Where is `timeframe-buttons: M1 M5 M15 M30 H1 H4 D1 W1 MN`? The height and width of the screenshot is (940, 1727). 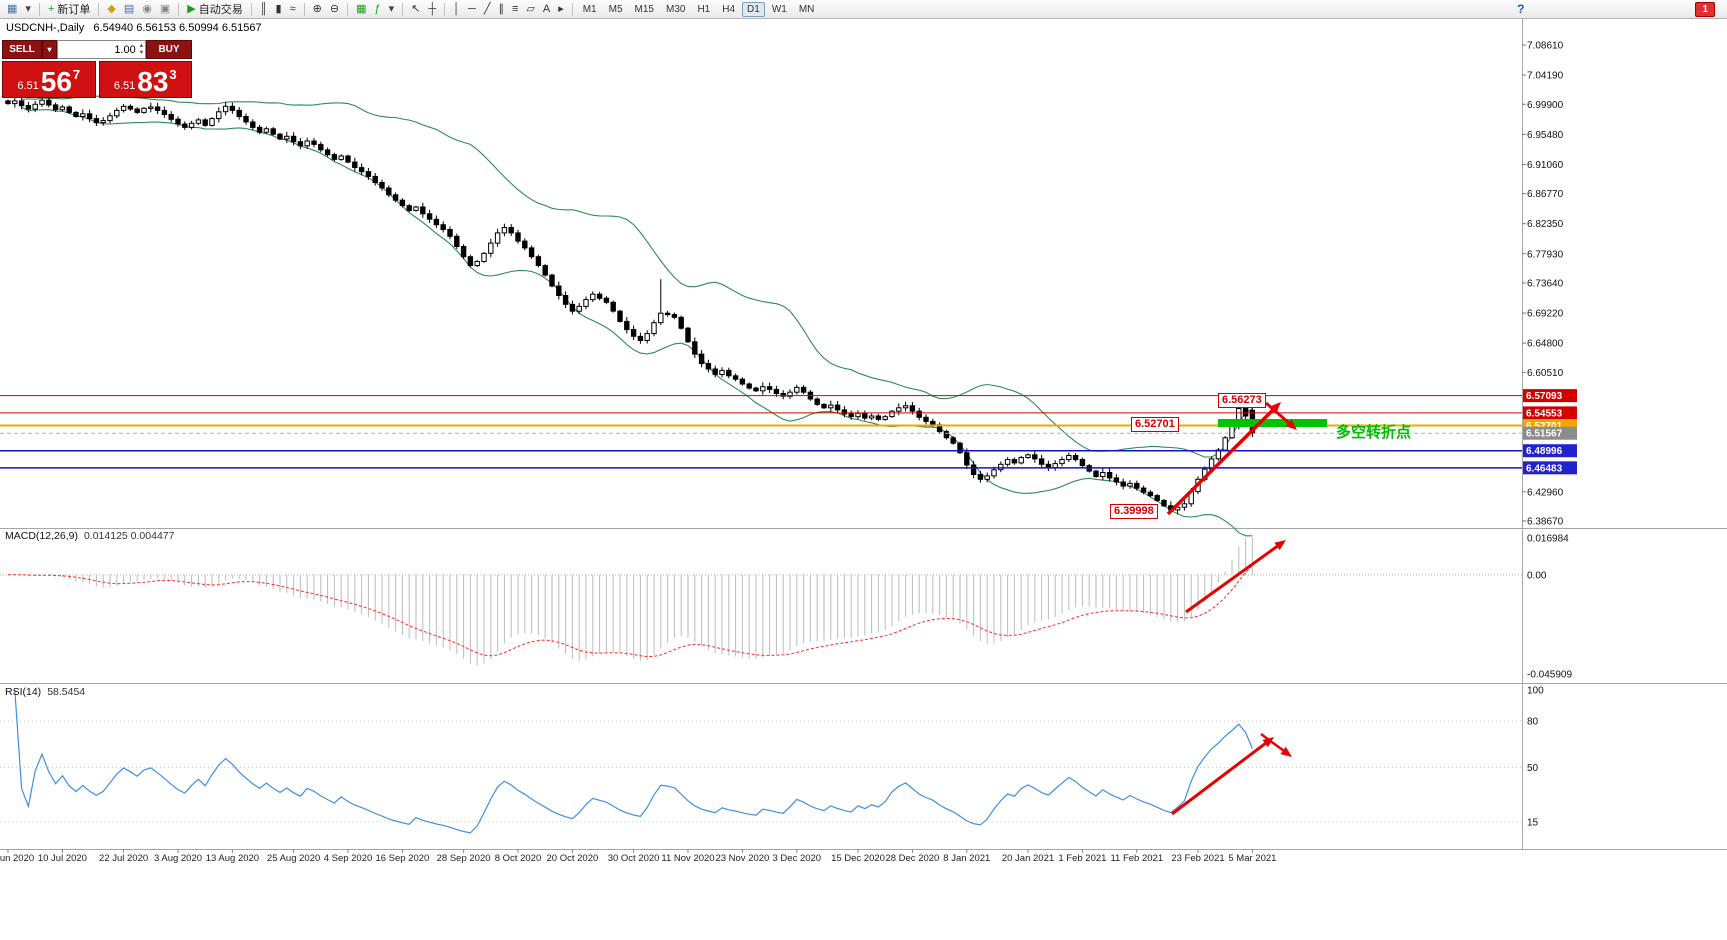
timeframe-buttons: M1 M5 M15 M30 H1 H4 D1 W1 MN is located at coordinates (699, 9).